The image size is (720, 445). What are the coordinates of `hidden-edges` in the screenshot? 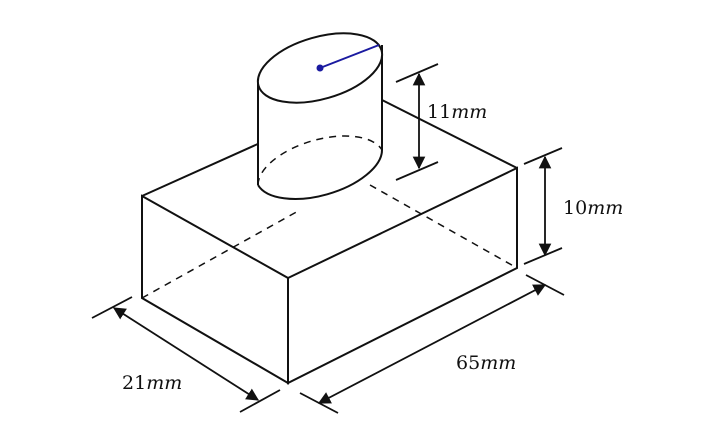 It's located at (329, 241).